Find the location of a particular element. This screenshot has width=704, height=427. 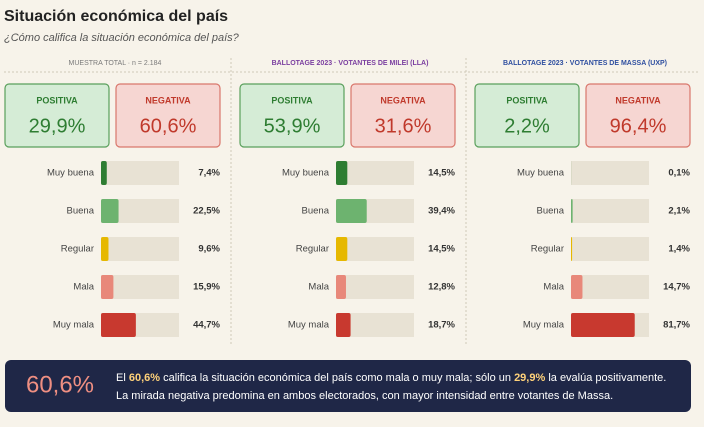

text: 60,6% is located at coordinates (144, 378).